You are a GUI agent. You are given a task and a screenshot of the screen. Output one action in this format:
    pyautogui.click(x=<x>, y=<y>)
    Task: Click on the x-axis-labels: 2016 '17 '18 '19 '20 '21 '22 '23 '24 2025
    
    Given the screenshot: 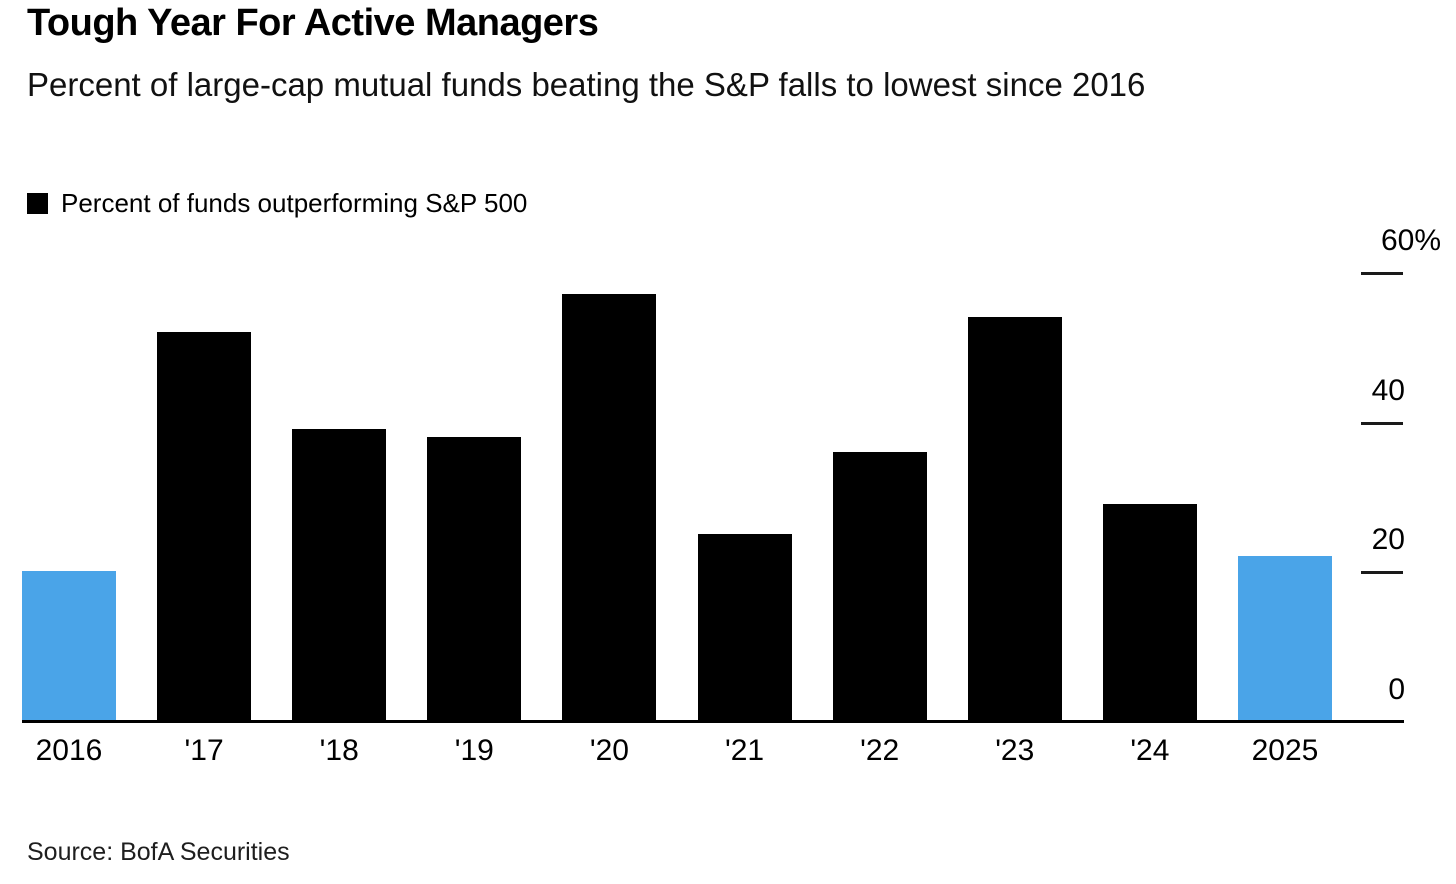 What is the action you would take?
    pyautogui.click(x=677, y=751)
    